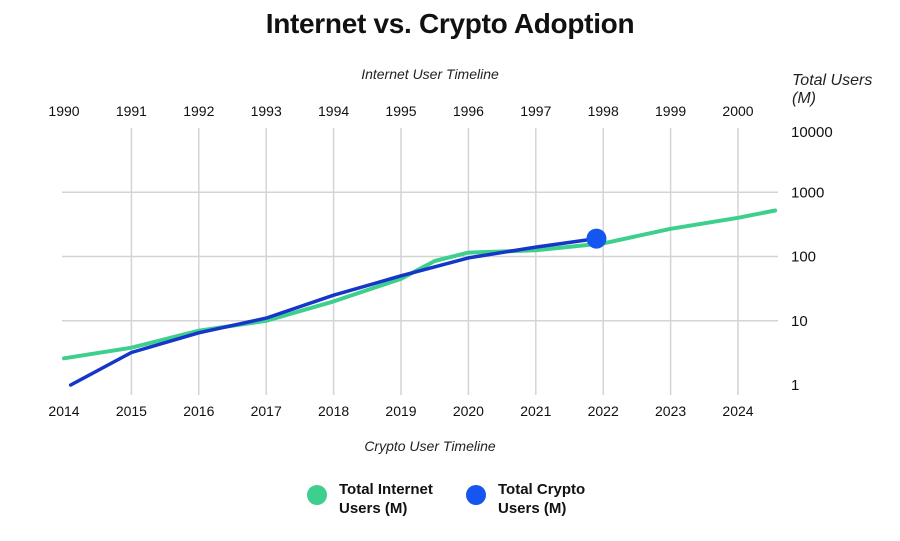 Image resolution: width=900 pixels, height=541 pixels. I want to click on bottom-x-tick-label: 2015, so click(131, 411).